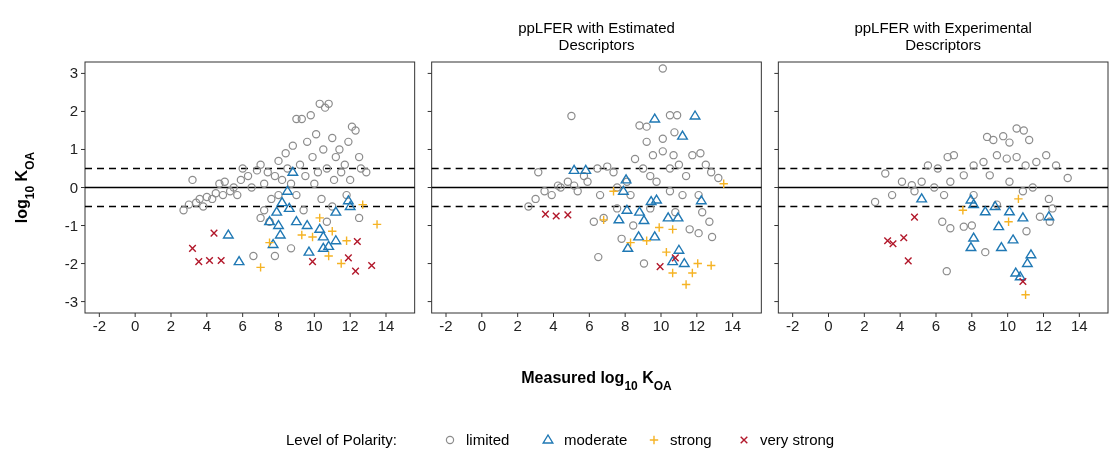 This screenshot has height=457, width=1114. Describe the element at coordinates (797, 439) in the screenshot. I see `legend-label: very strong` at that location.